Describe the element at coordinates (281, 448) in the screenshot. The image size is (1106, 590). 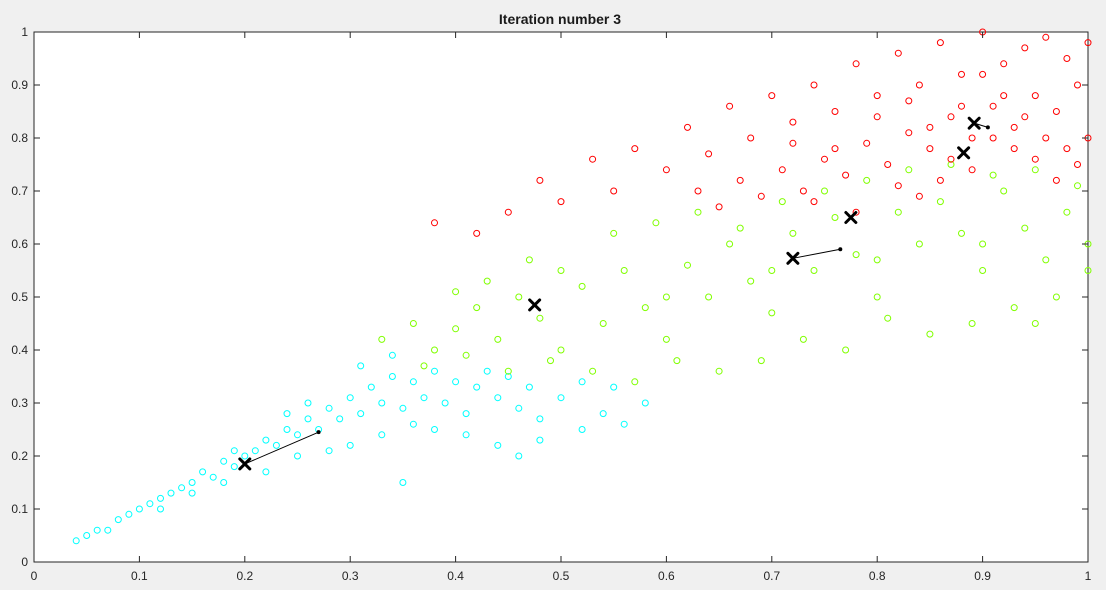
I see `centroid-trail-line` at that location.